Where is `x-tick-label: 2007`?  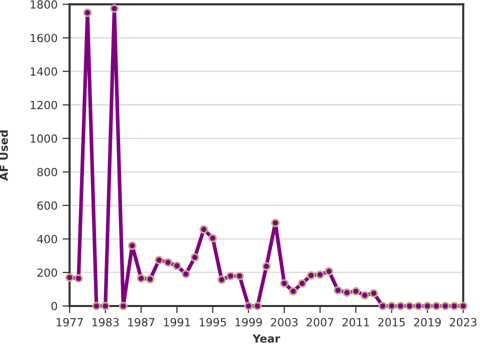 x-tick-label: 2007 is located at coordinates (320, 322).